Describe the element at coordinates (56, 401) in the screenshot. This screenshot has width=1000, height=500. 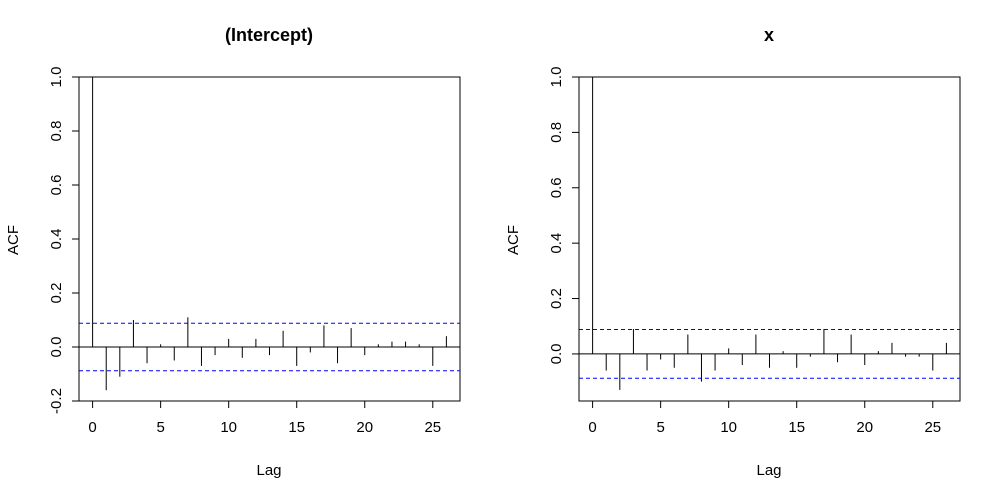
I see `y-tick-label: -0.2` at that location.